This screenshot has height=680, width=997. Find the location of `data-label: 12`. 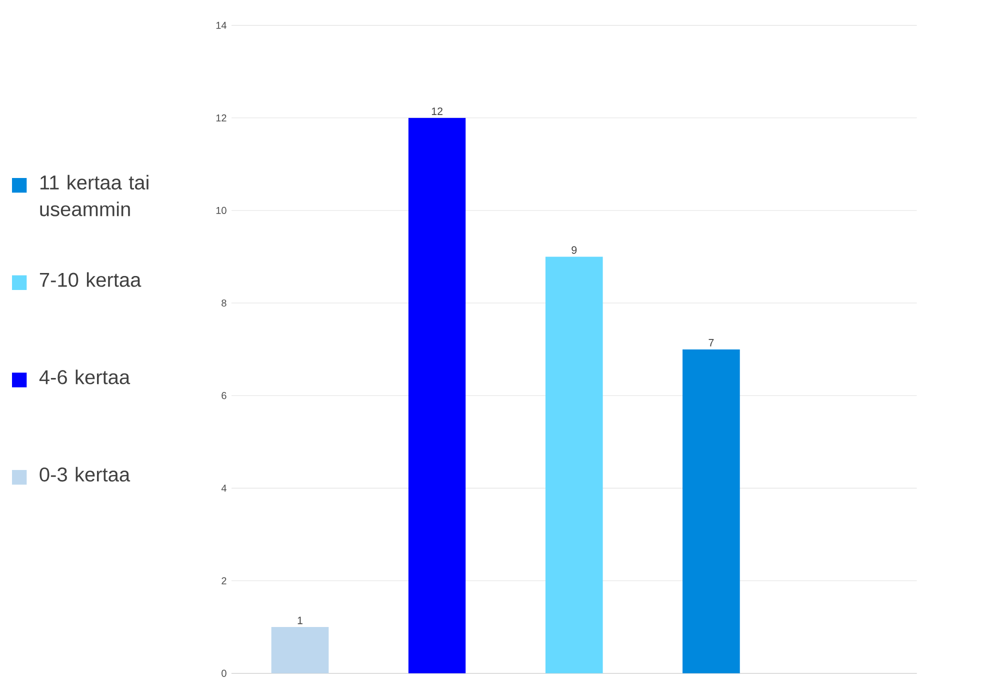

data-label: 12 is located at coordinates (437, 111).